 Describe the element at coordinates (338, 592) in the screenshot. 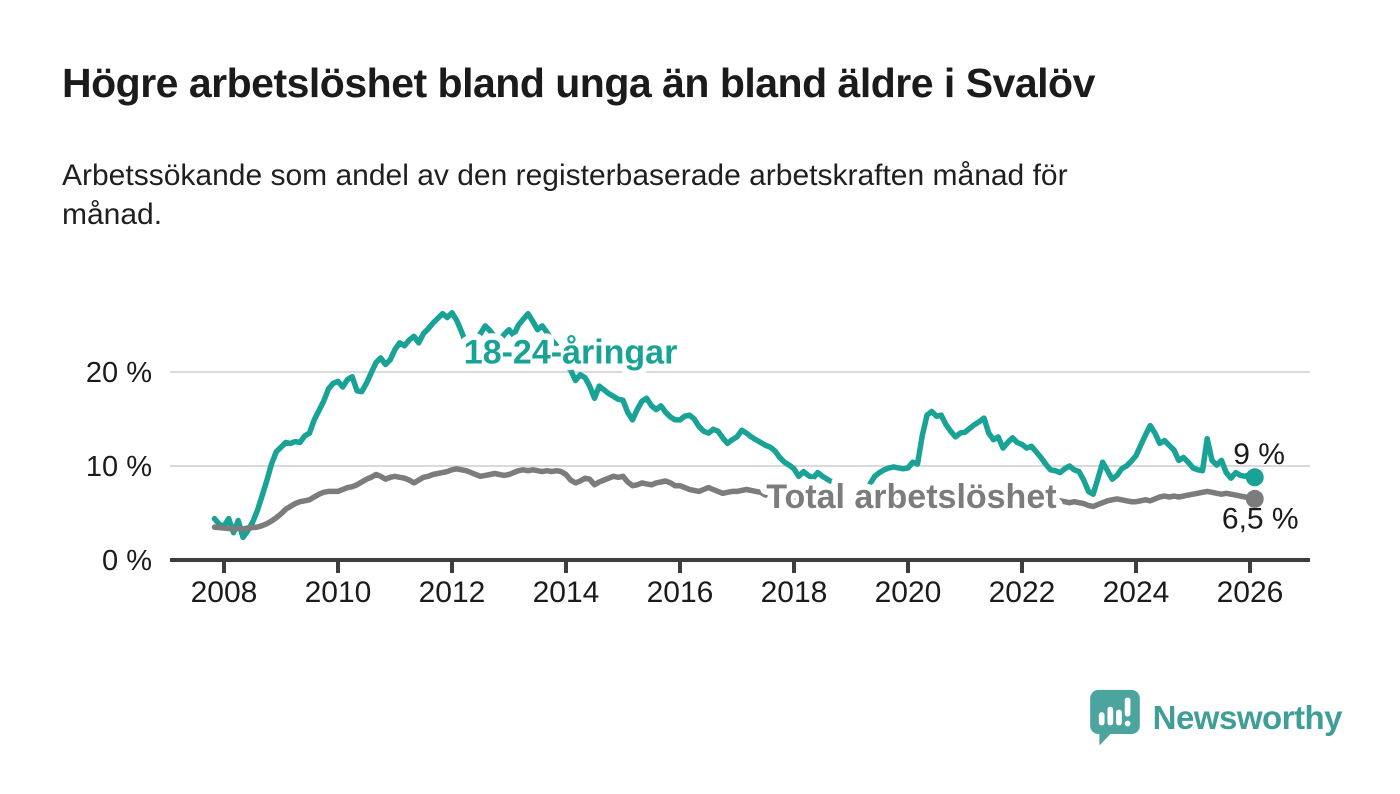

I see `x-axis-tick-label: 2010` at that location.